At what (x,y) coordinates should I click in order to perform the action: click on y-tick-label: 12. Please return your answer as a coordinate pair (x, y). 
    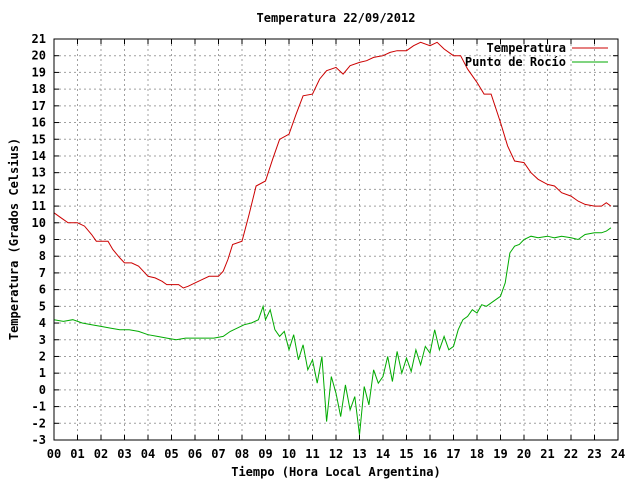
    Looking at the image, I should click on (39, 189).